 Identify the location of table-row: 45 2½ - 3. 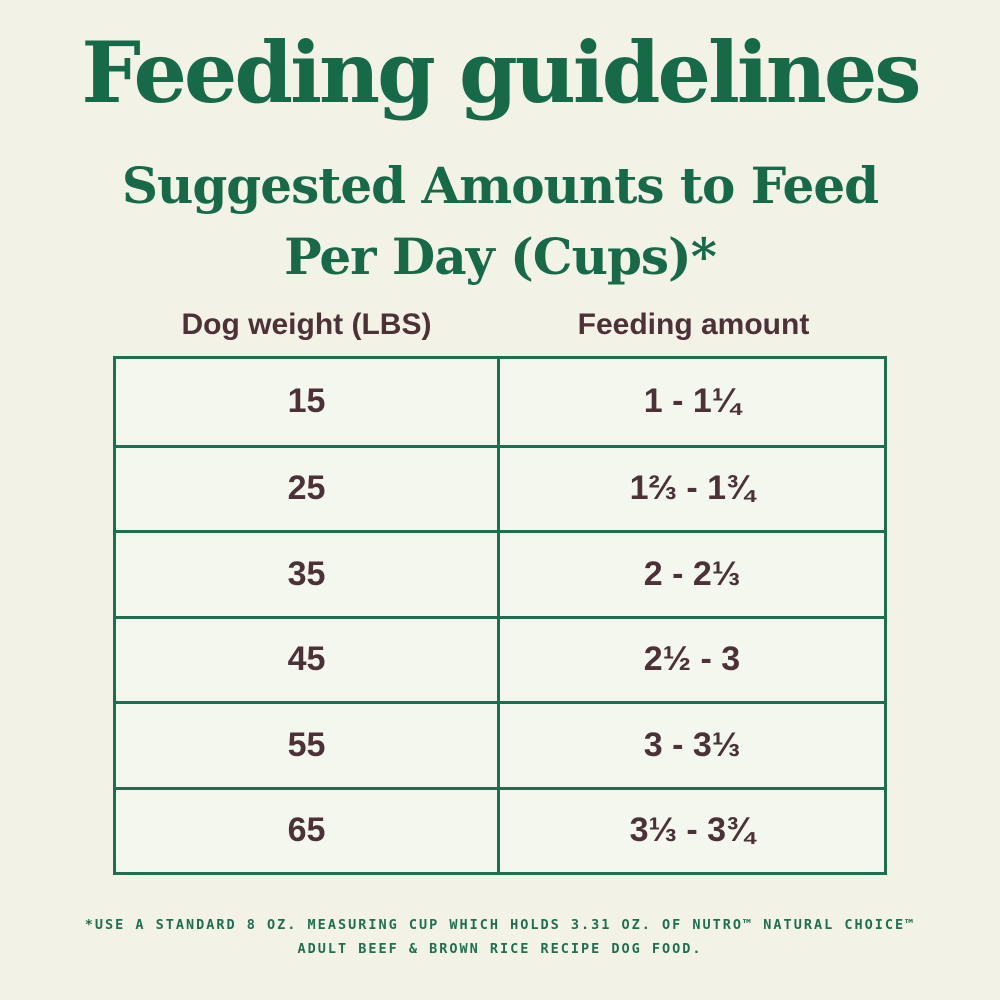
(500, 658).